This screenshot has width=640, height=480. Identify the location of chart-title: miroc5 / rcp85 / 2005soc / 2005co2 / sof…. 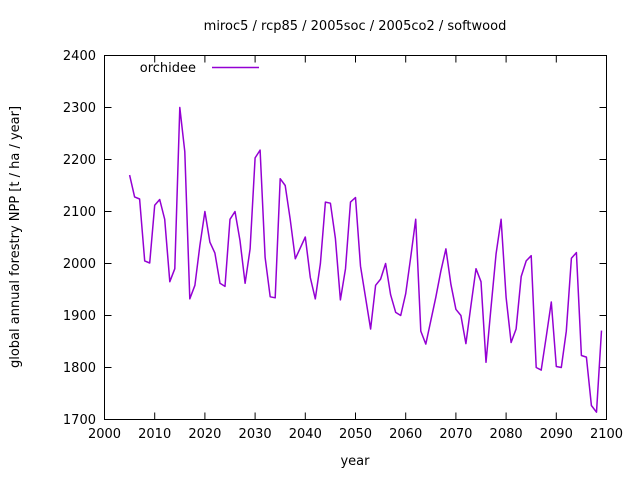
(355, 26).